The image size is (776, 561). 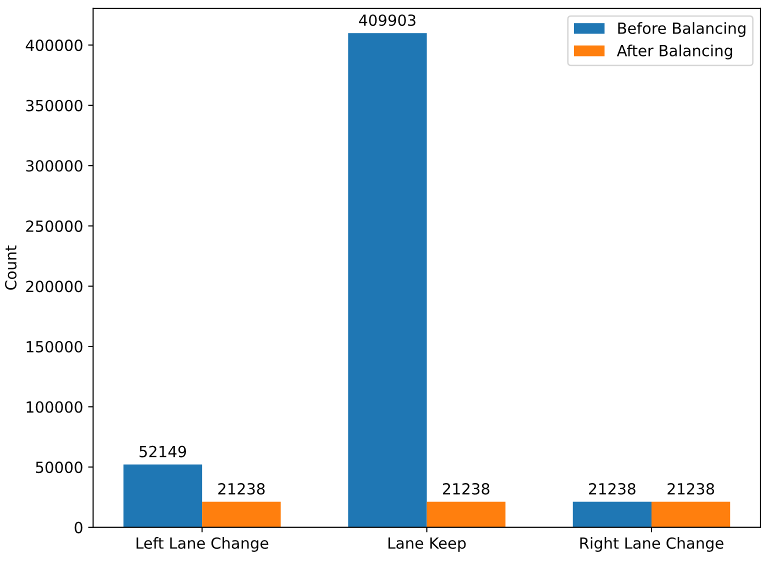 What do you see at coordinates (78, 528) in the screenshot?
I see `y-tick-label: 0` at bounding box center [78, 528].